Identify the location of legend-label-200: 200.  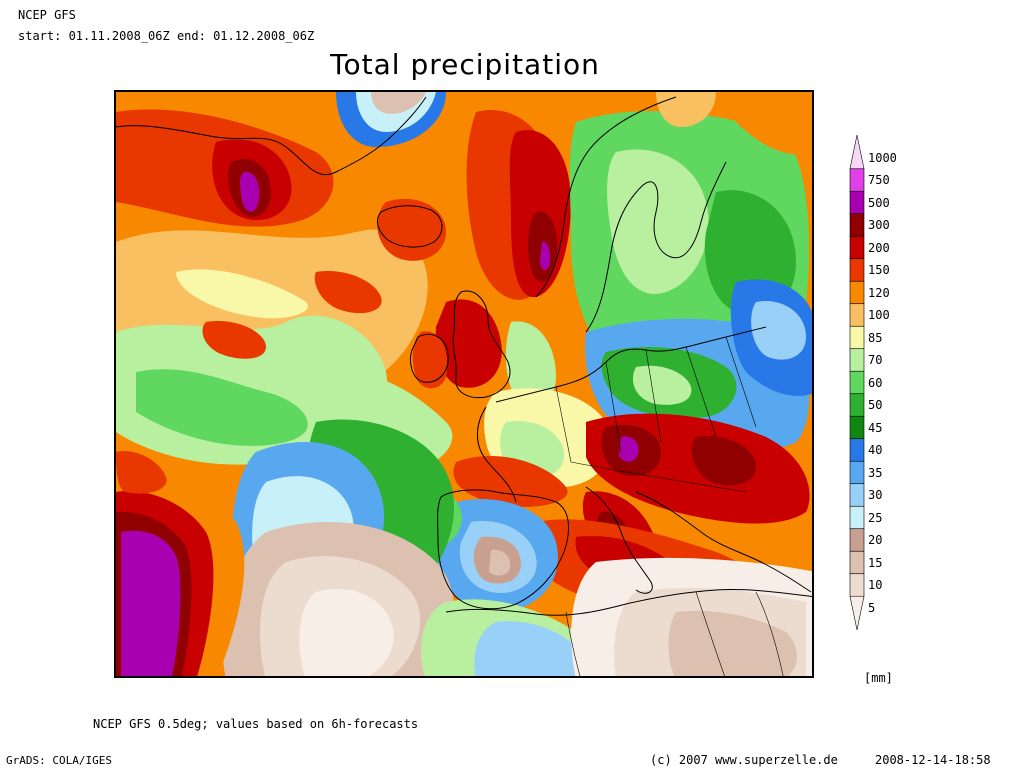
(879, 247).